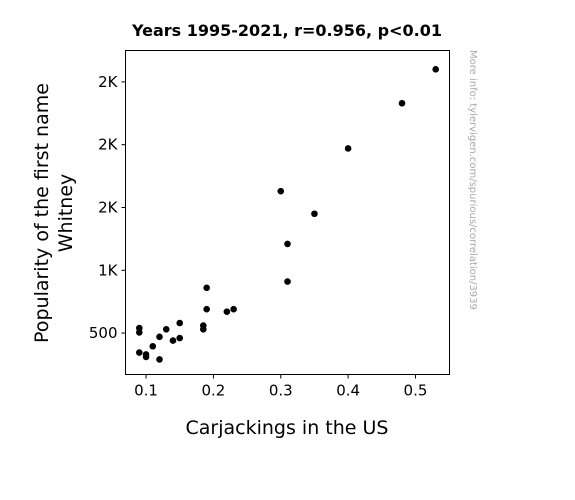 The width and height of the screenshot is (575, 500). I want to click on x-axis-label: Carjackings in the US, so click(287, 428).